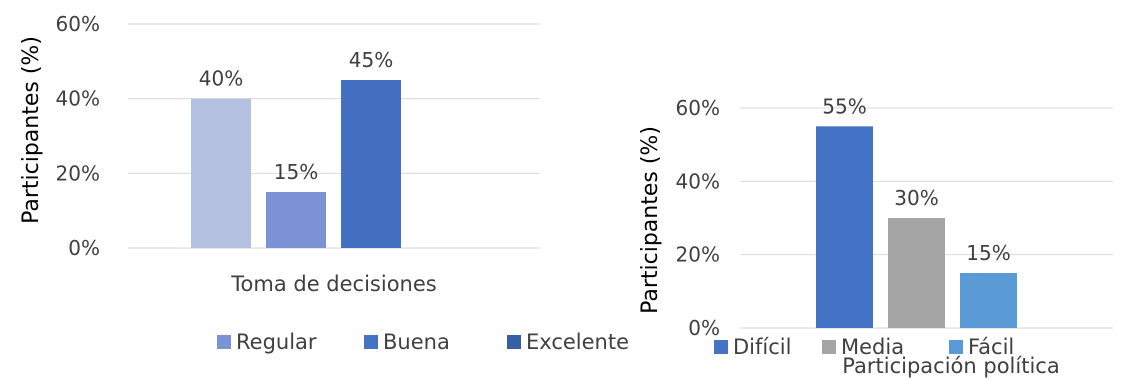  Describe the element at coordinates (844, 227) in the screenshot. I see `bar-difícil` at that location.